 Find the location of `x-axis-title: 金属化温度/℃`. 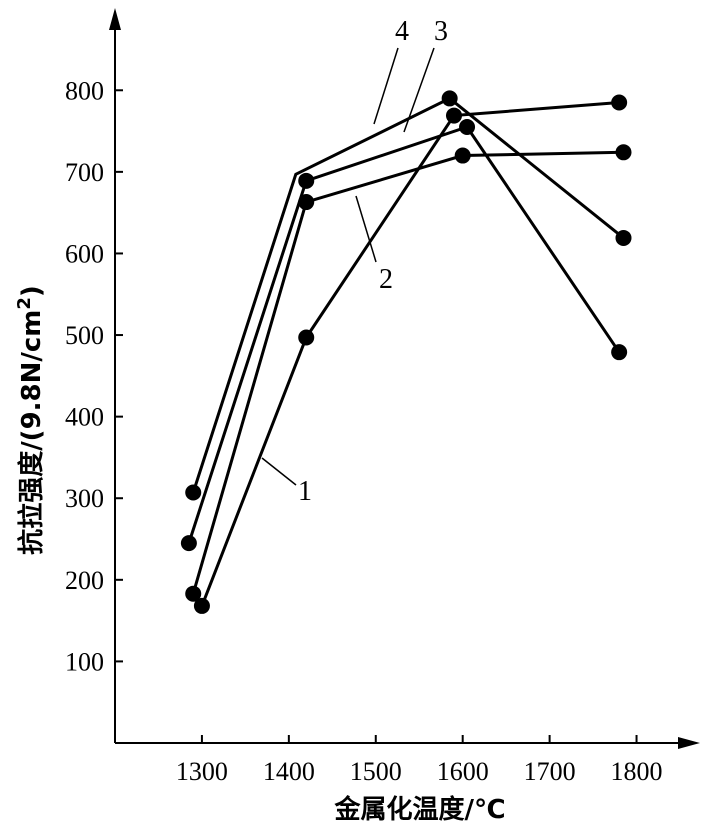

x-axis-title: 金属化温度/℃ is located at coordinates (420, 809).